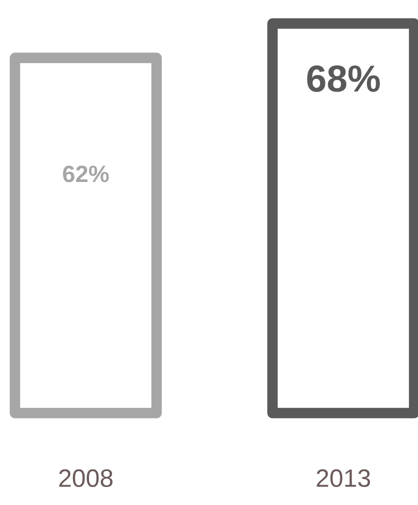  Describe the element at coordinates (343, 478) in the screenshot. I see `x-tick-label: 2013` at that location.